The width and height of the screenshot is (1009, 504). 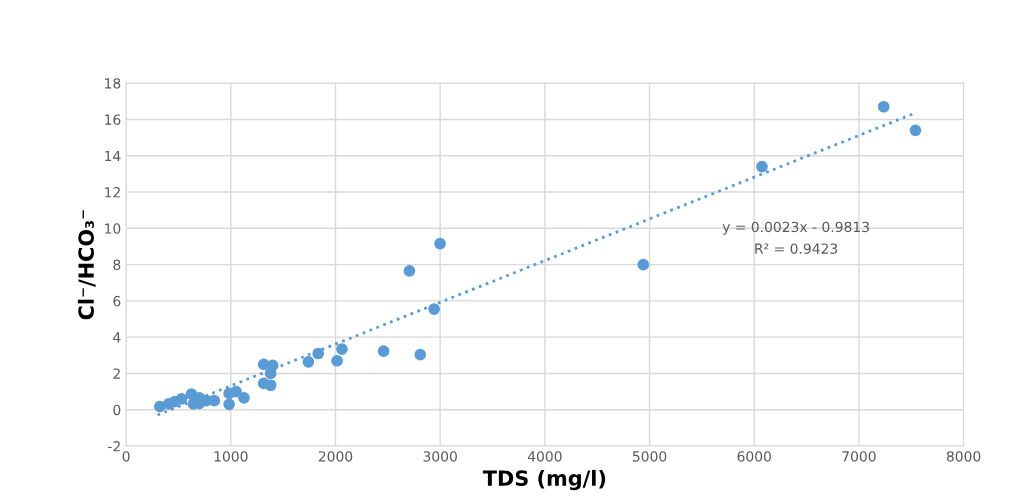 I want to click on y-tick-label: 10, so click(x=113, y=228).